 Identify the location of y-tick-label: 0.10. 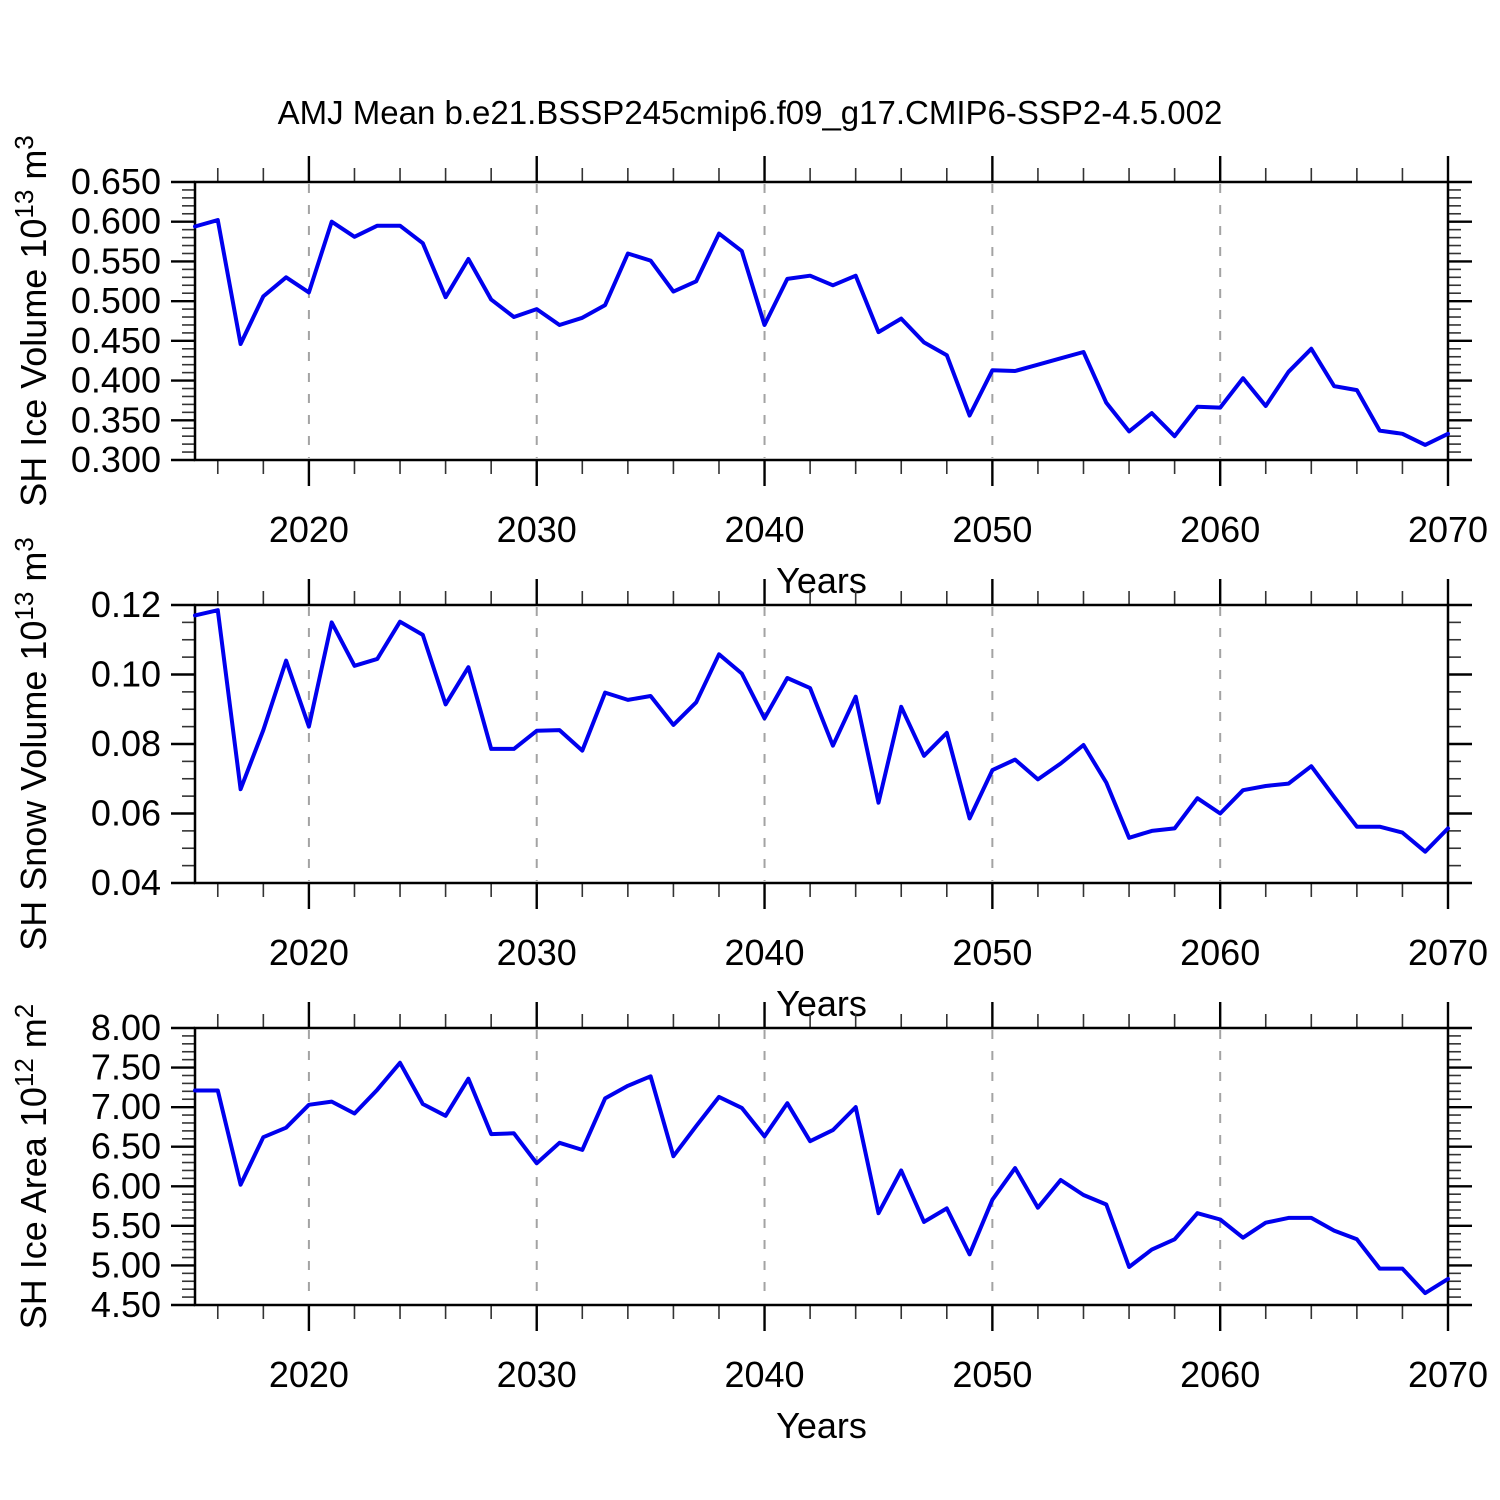
(126, 674).